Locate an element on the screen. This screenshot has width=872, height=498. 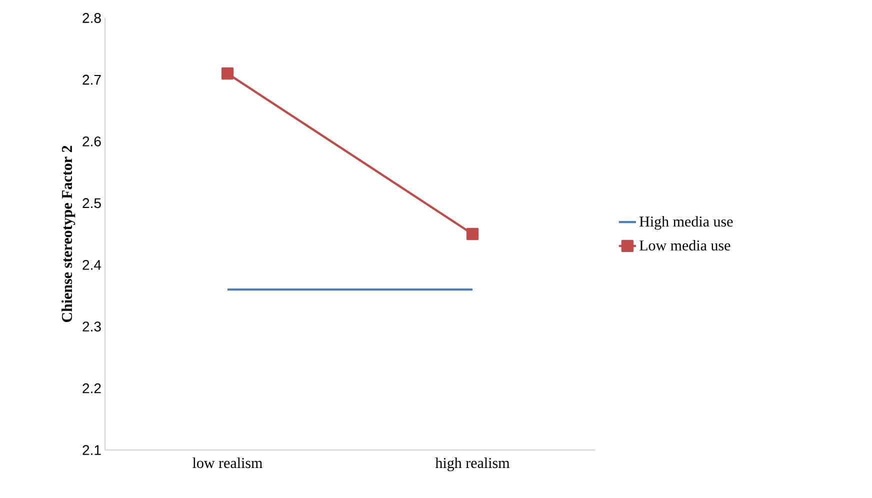
y-tick-label: 2.6 is located at coordinates (91, 141).